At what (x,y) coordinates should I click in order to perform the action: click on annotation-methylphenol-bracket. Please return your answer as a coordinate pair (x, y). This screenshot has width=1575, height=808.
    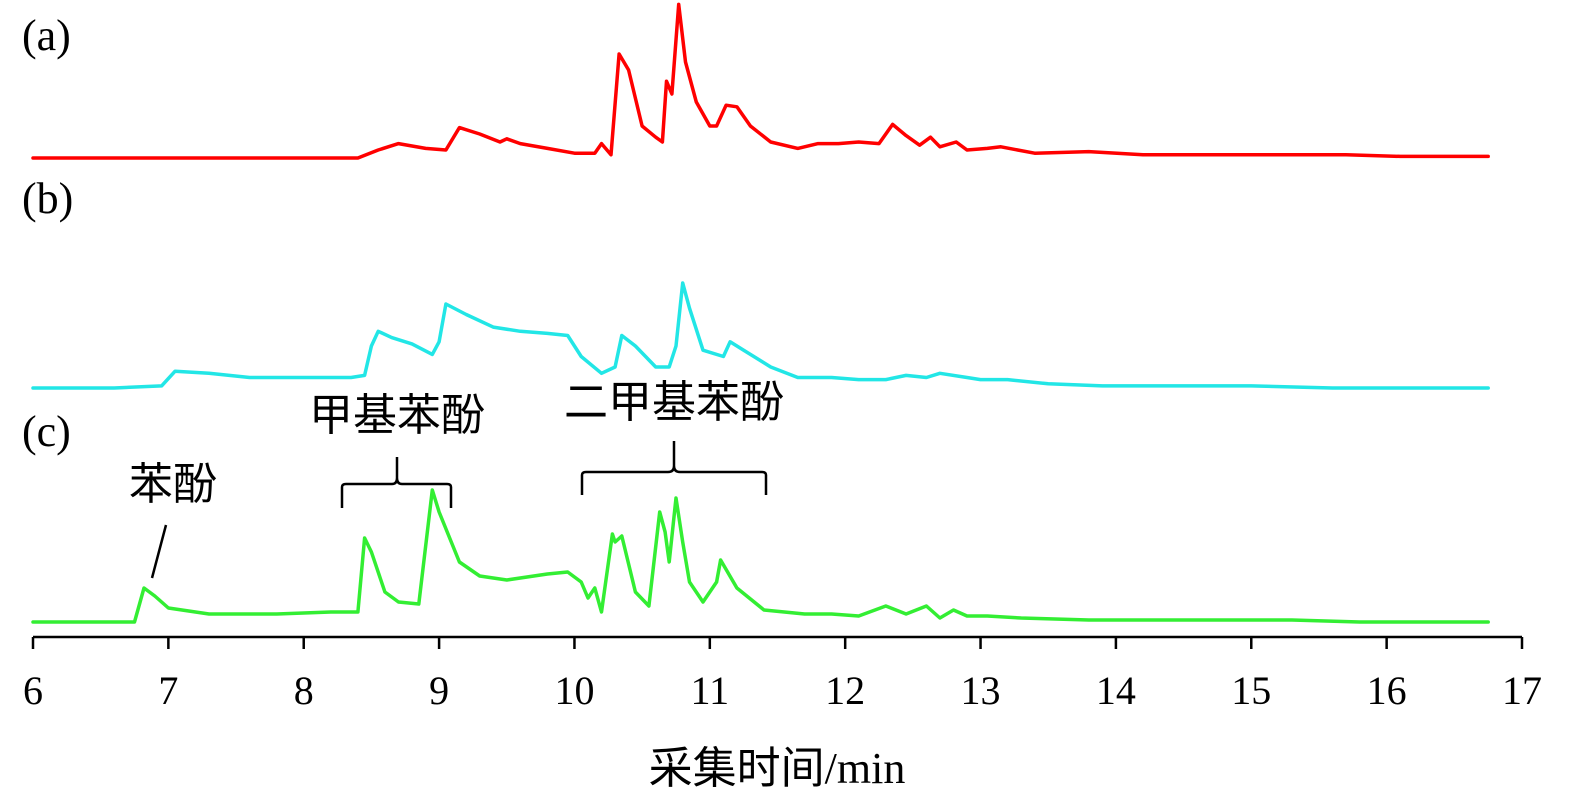
    Looking at the image, I should click on (396, 482).